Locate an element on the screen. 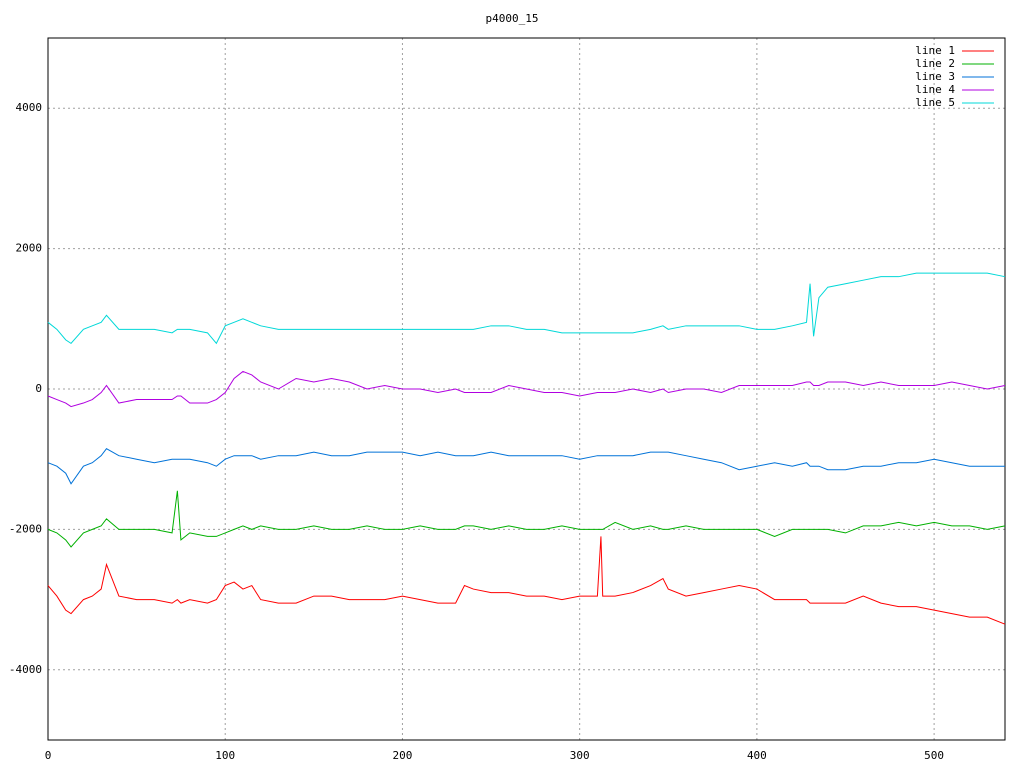  y-tick-label: -2000 is located at coordinates (25, 528).